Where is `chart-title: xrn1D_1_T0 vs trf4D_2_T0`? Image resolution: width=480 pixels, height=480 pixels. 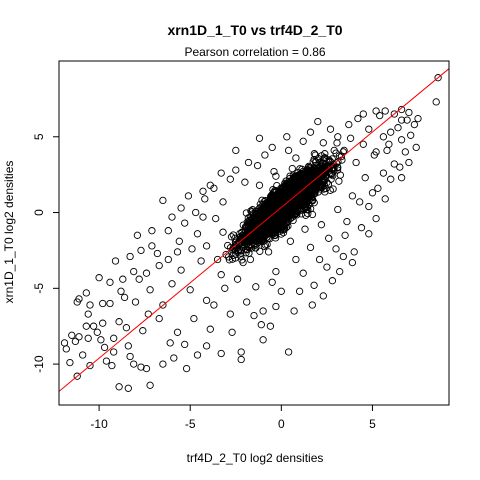
chart-title: xrn1D_1_T0 vs trf4D_2_T0 is located at coordinates (254, 30).